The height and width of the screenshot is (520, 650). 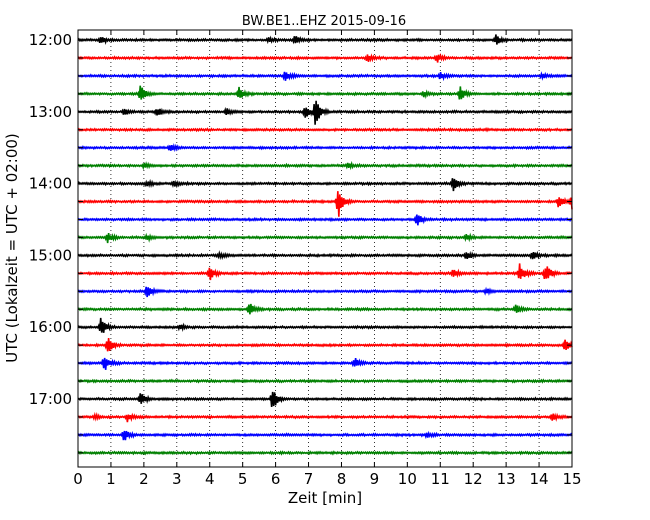 What do you see at coordinates (309, 479) in the screenshot?
I see `x-tick-label: 7` at bounding box center [309, 479].